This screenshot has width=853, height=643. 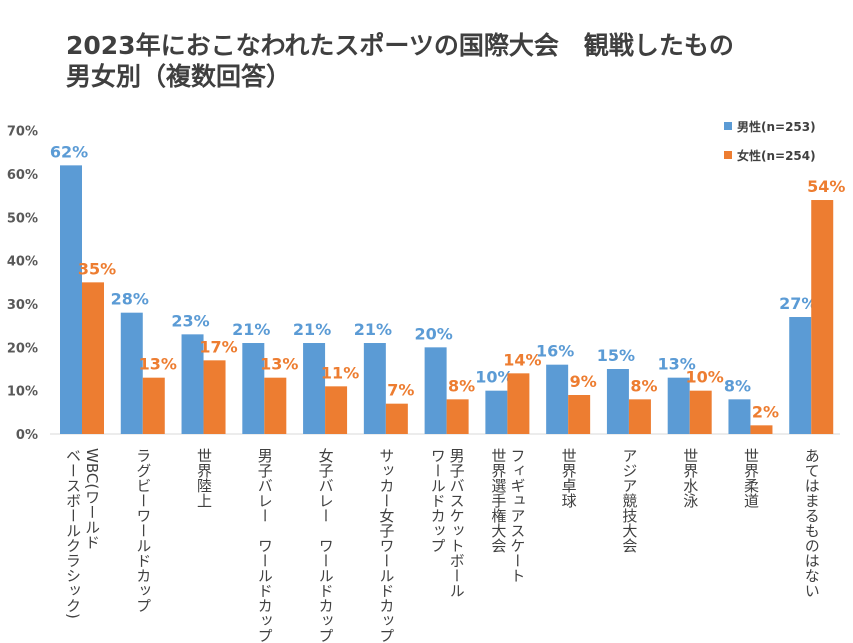 I want to click on data-label-male: 28%, so click(x=130, y=299).